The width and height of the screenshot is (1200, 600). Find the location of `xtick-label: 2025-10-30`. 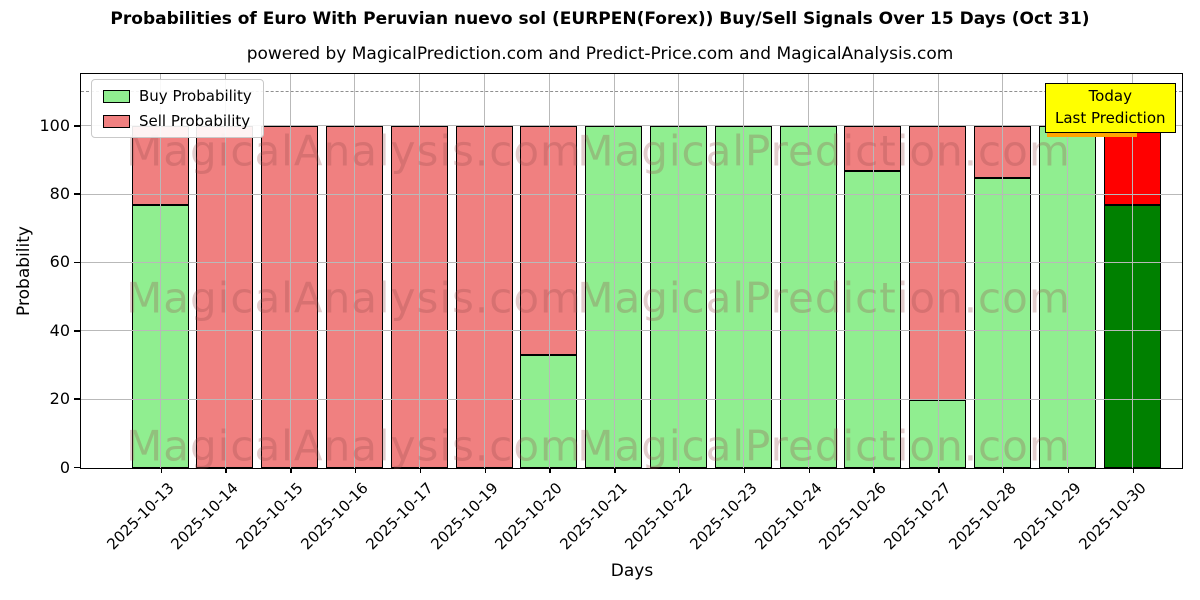

xtick-label: 2025-10-30 is located at coordinates (1112, 516).